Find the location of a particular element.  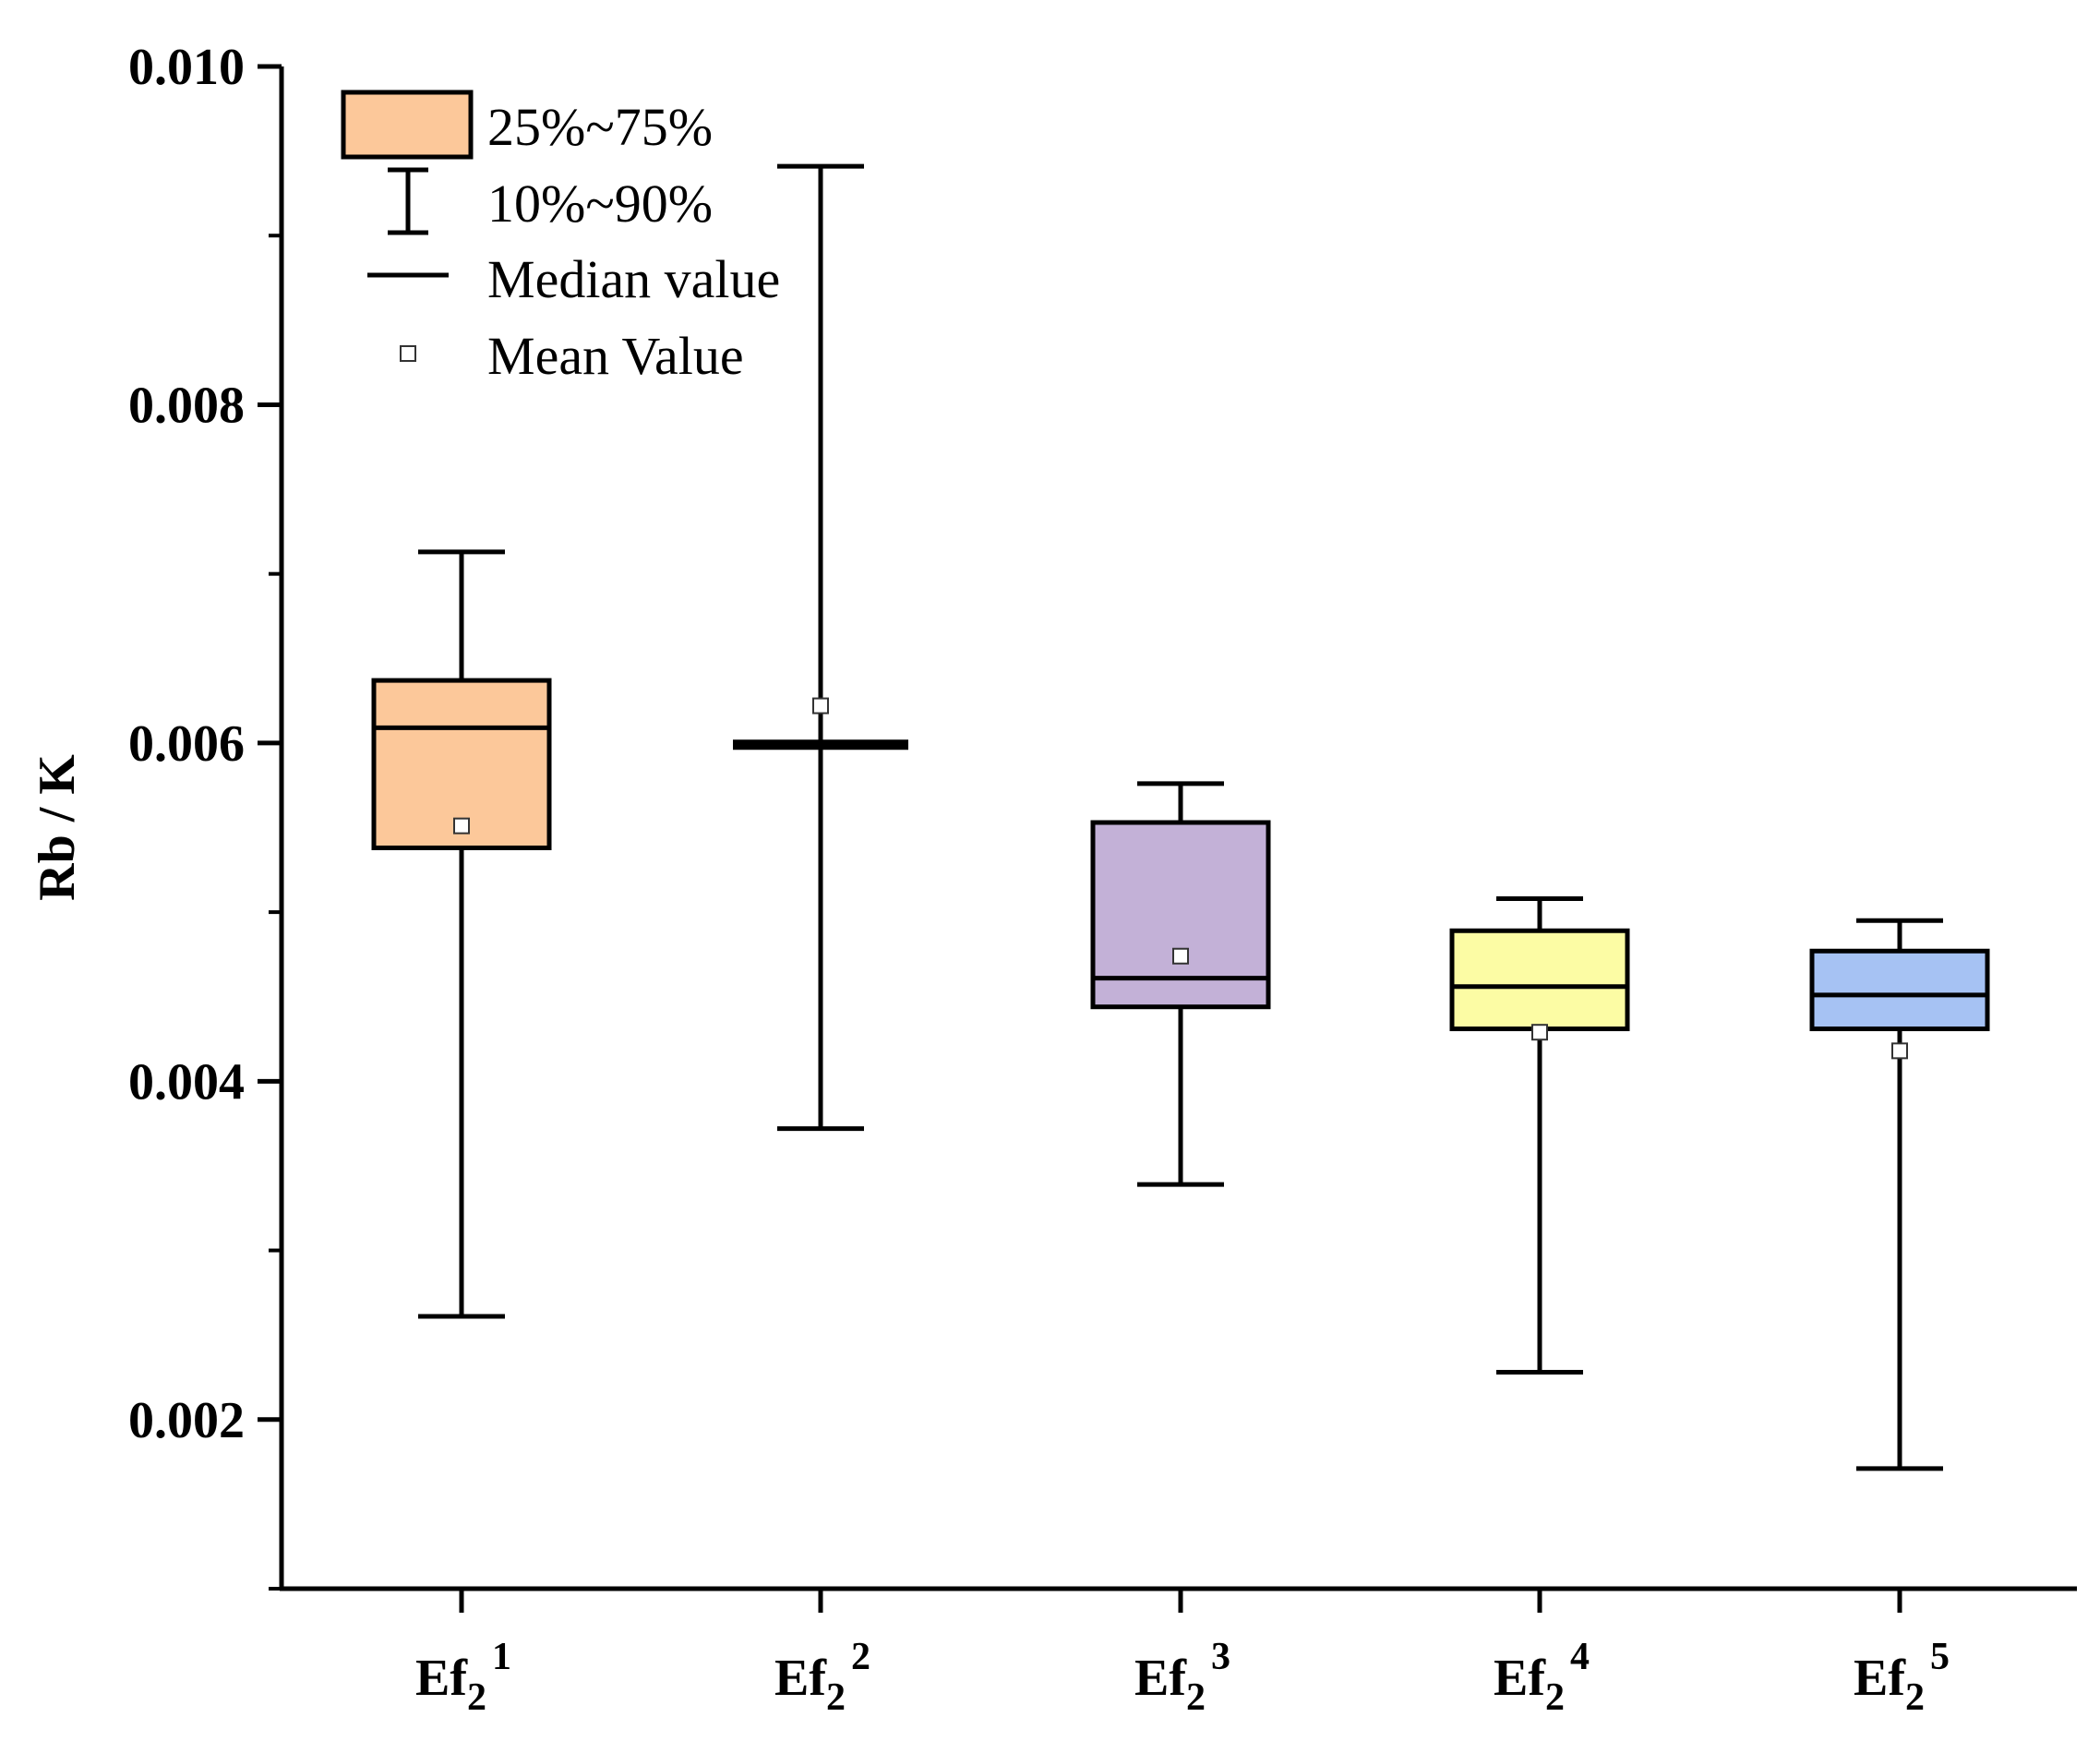

legend-label-mean: Mean Value is located at coordinates (615, 356).